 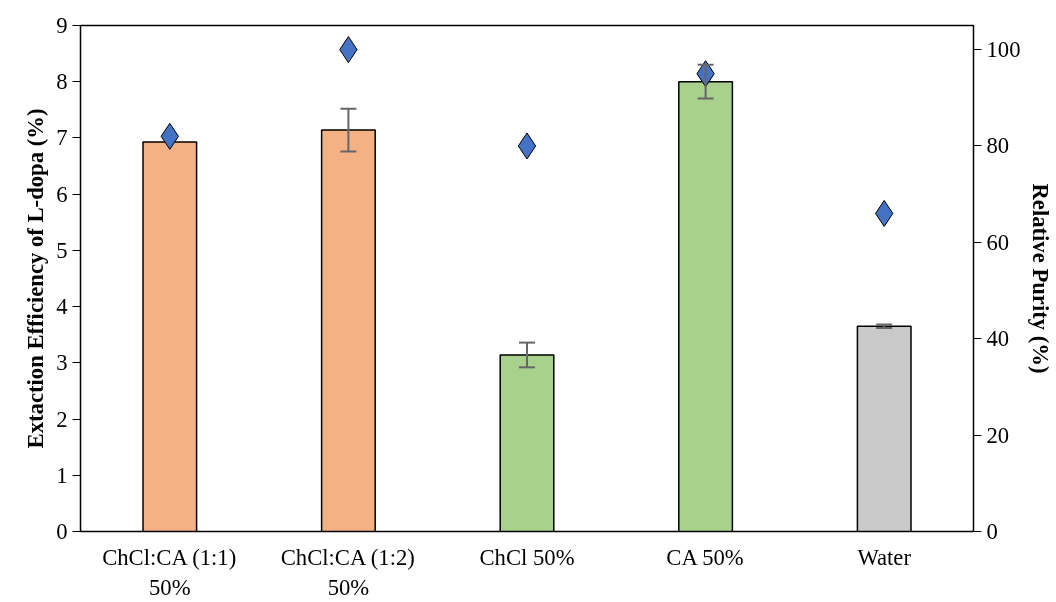 I want to click on y2-tick-label: 60, so click(x=998, y=242).